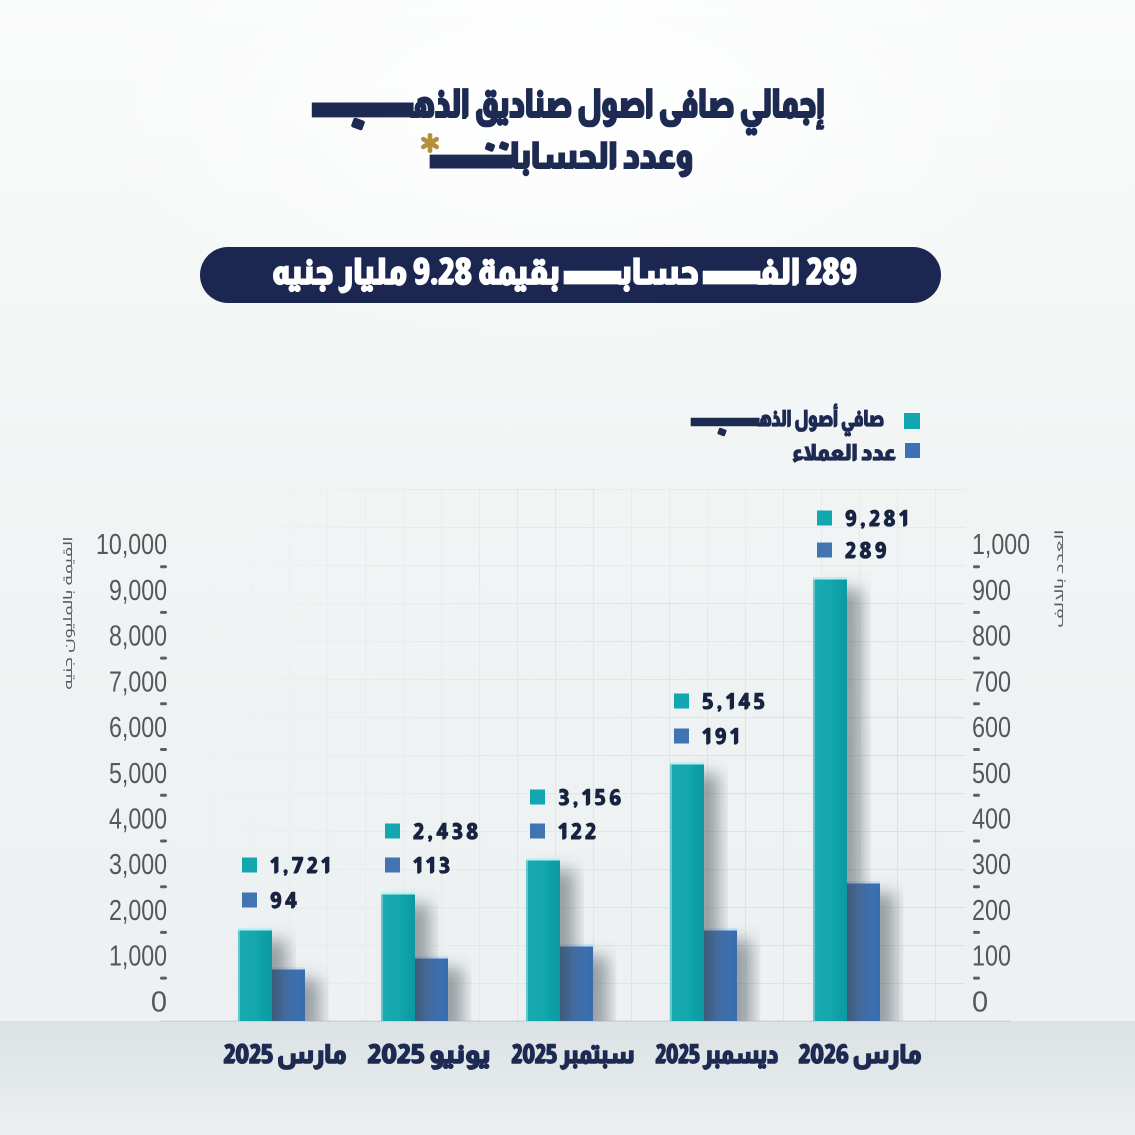 This screenshot has width=1135, height=1135. I want to click on svg-text: 7,000, so click(138, 682).